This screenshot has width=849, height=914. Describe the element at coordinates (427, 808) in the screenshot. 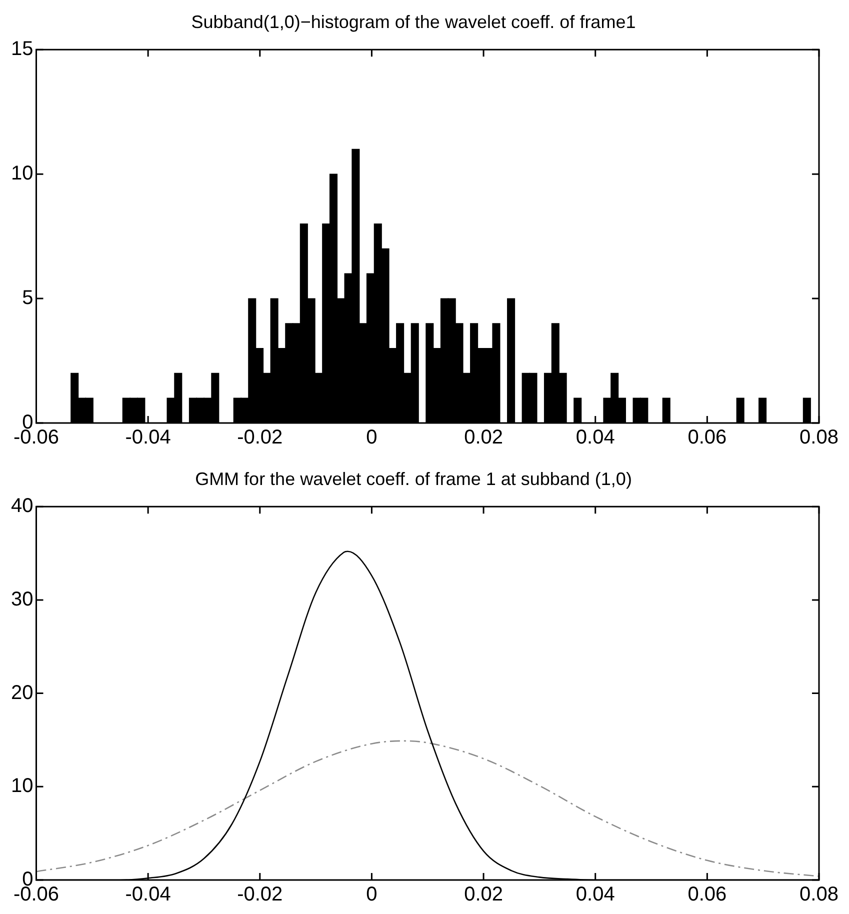

I see `line-series` at that location.